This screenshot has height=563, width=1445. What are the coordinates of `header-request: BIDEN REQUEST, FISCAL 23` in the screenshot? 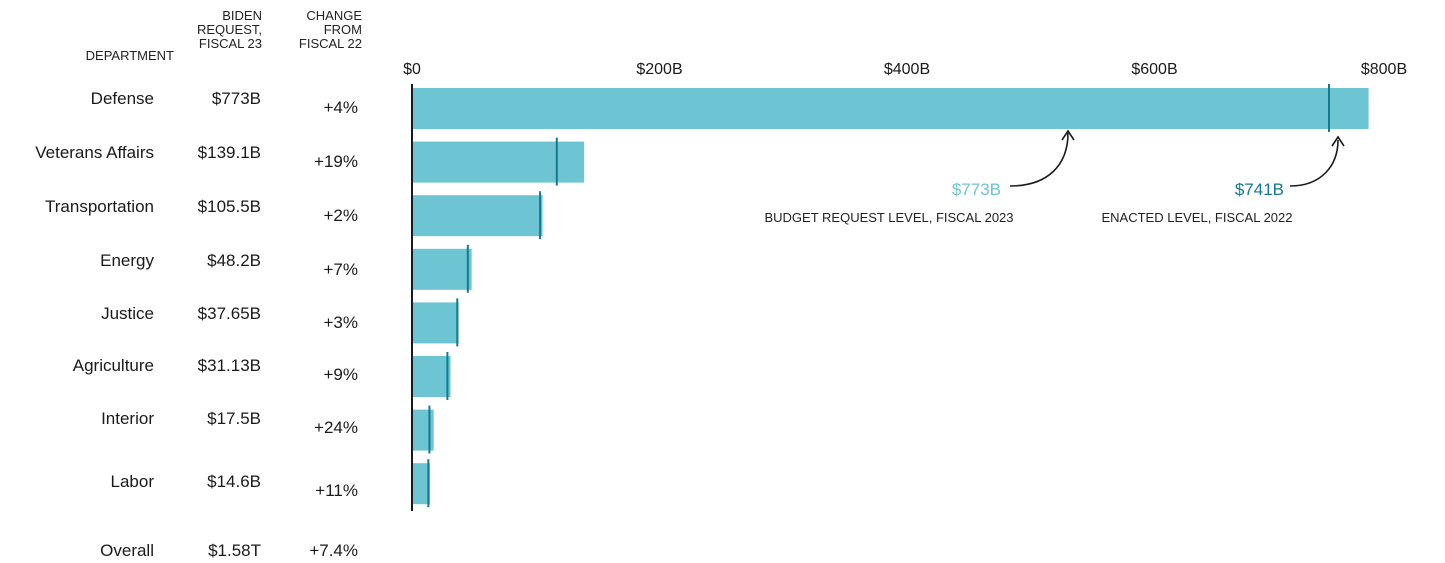 It's located at (221, 30).